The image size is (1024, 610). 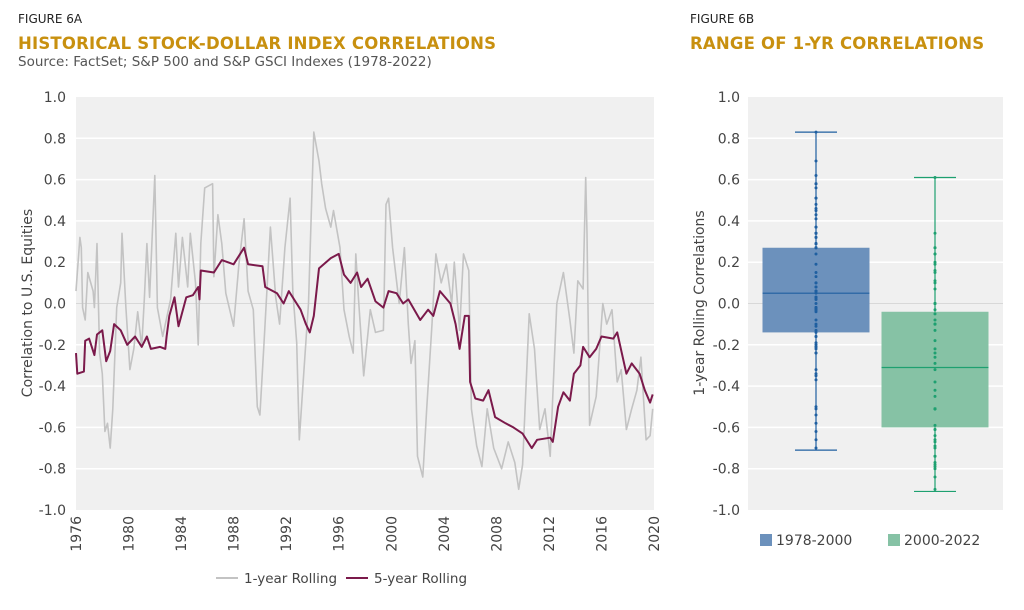 What do you see at coordinates (445, 534) in the screenshot?
I see `line-chart-x-tick-label: 2004` at bounding box center [445, 534].